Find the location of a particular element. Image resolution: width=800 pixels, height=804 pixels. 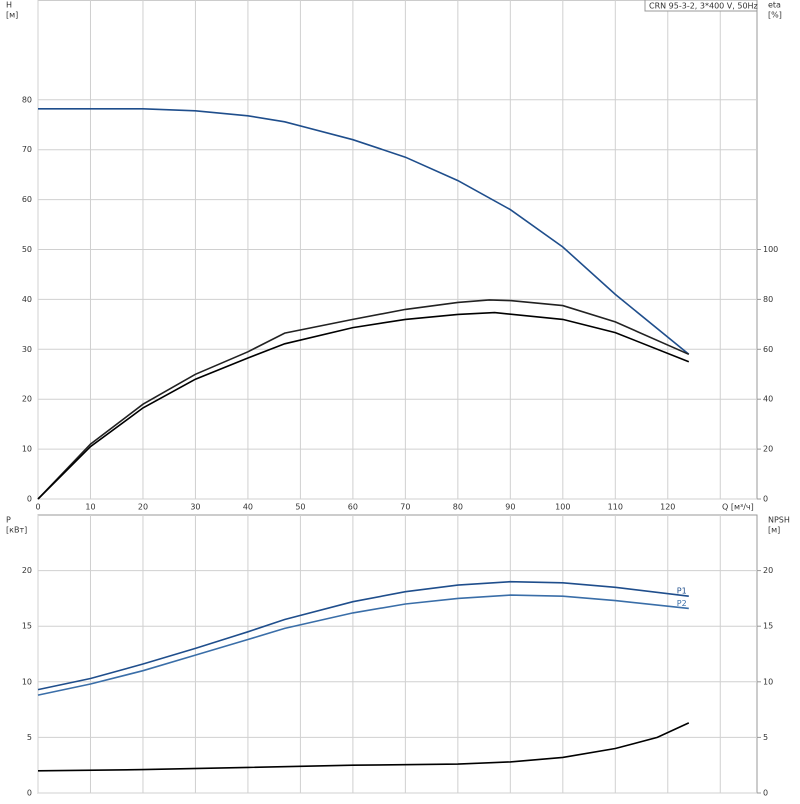

y2-tick-label: 100 is located at coordinates (770, 249).